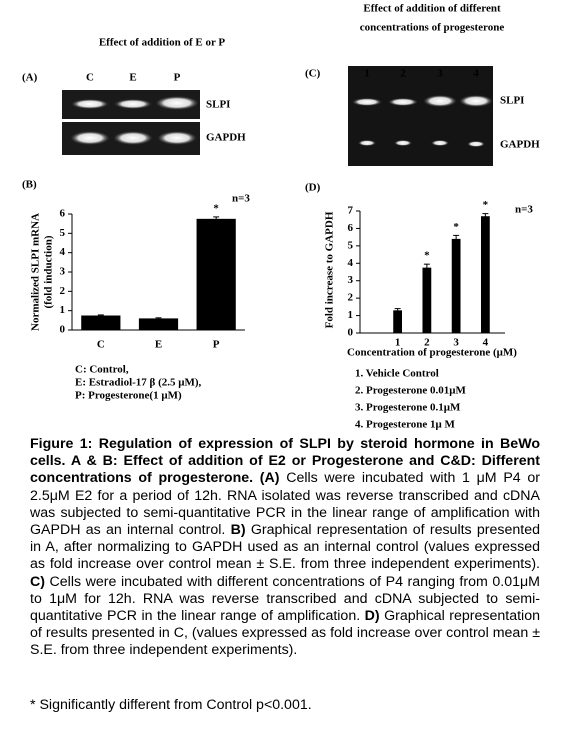  Describe the element at coordinates (216, 345) in the screenshot. I see `x-tick-label: P` at that location.